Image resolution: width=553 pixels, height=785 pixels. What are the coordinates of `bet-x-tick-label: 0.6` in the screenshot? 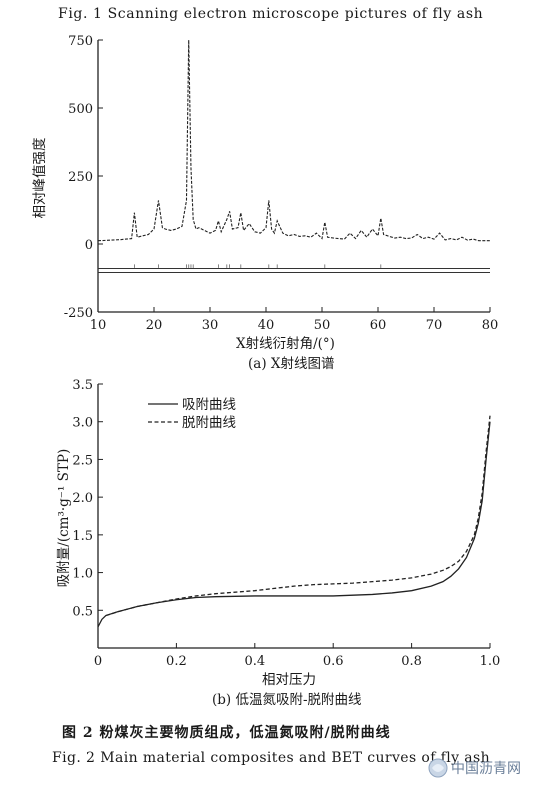 It's located at (333, 661).